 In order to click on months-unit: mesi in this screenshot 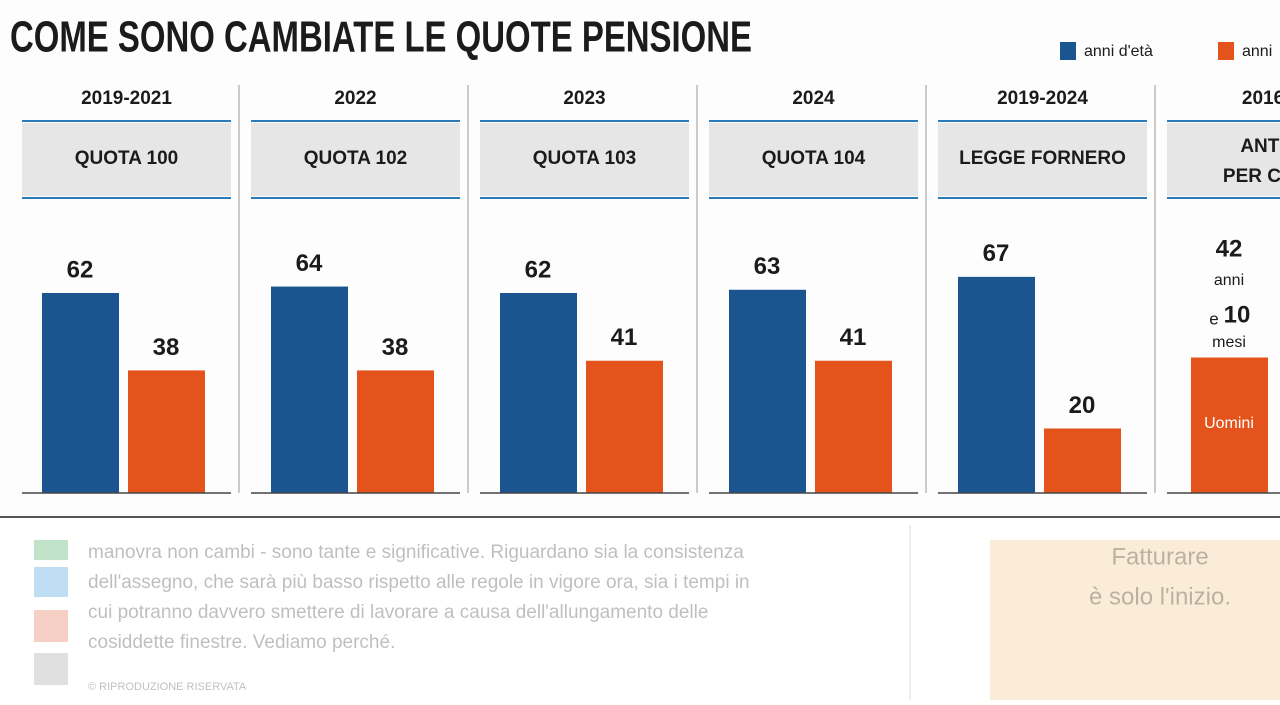, I will do `click(1229, 342)`.